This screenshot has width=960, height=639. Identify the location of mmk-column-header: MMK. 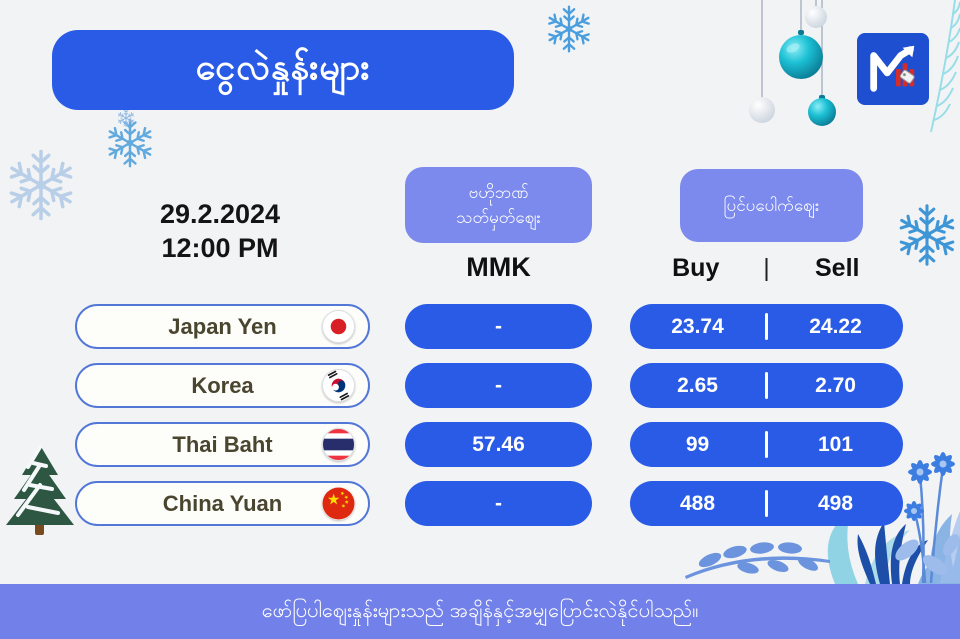
(498, 267).